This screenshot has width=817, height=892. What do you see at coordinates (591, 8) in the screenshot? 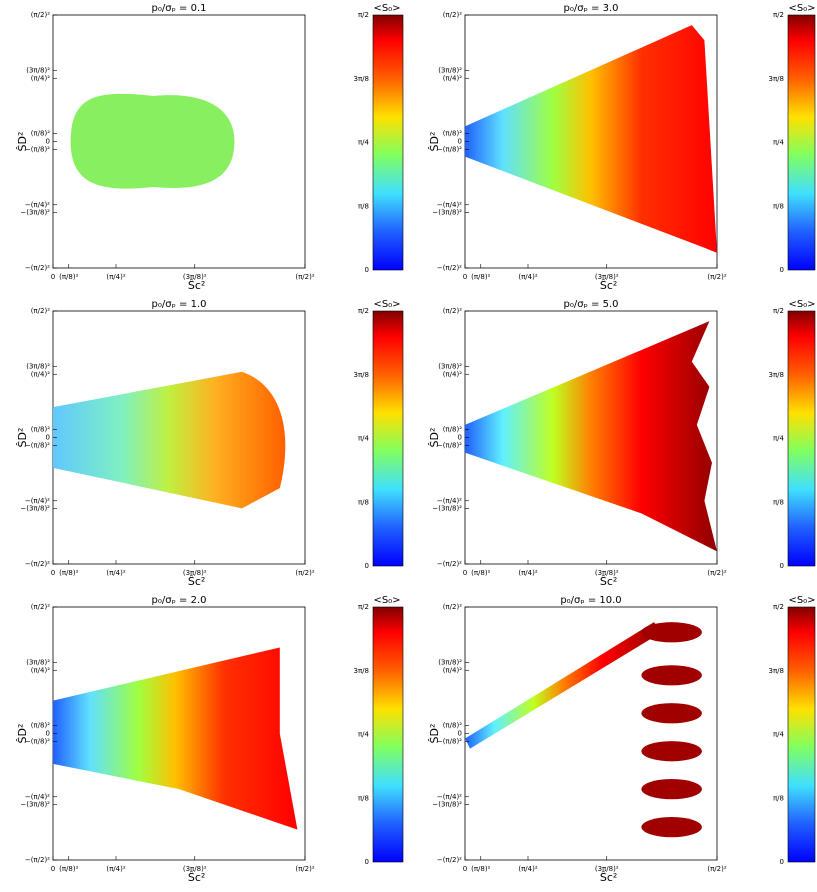
I see `panel-title: p₀/σₚ = 3.0` at bounding box center [591, 8].